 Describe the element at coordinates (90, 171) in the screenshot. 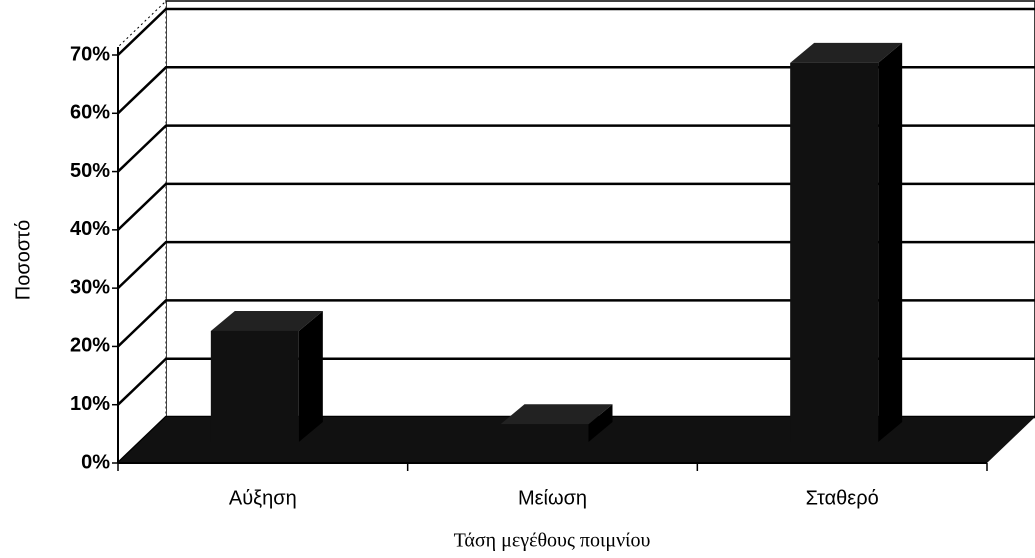

I see `y-tick-label: 50%` at that location.